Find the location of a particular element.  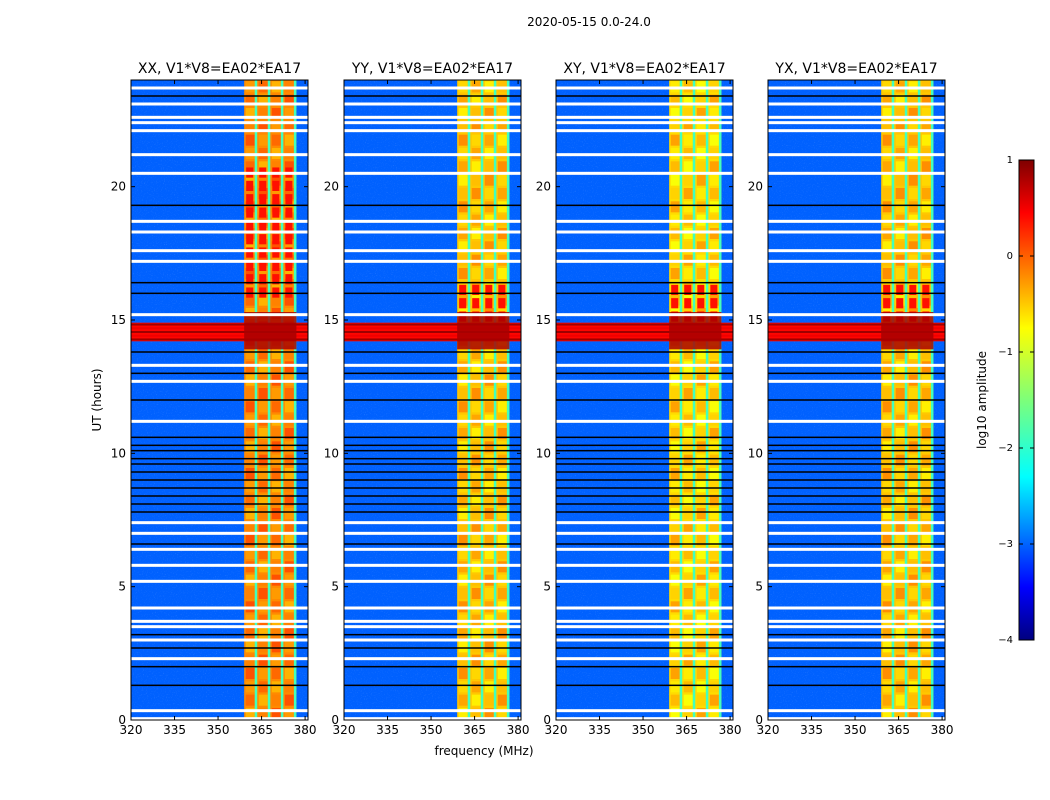

x-tick-label: 380 is located at coordinates (942, 730).